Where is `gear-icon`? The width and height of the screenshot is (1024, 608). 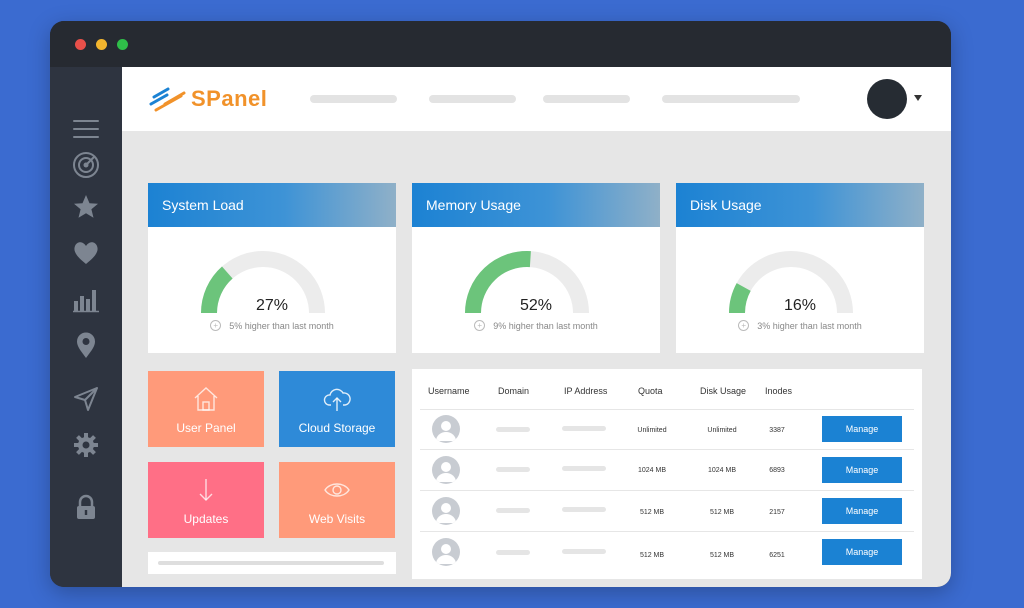
gear-icon is located at coordinates (86, 445).